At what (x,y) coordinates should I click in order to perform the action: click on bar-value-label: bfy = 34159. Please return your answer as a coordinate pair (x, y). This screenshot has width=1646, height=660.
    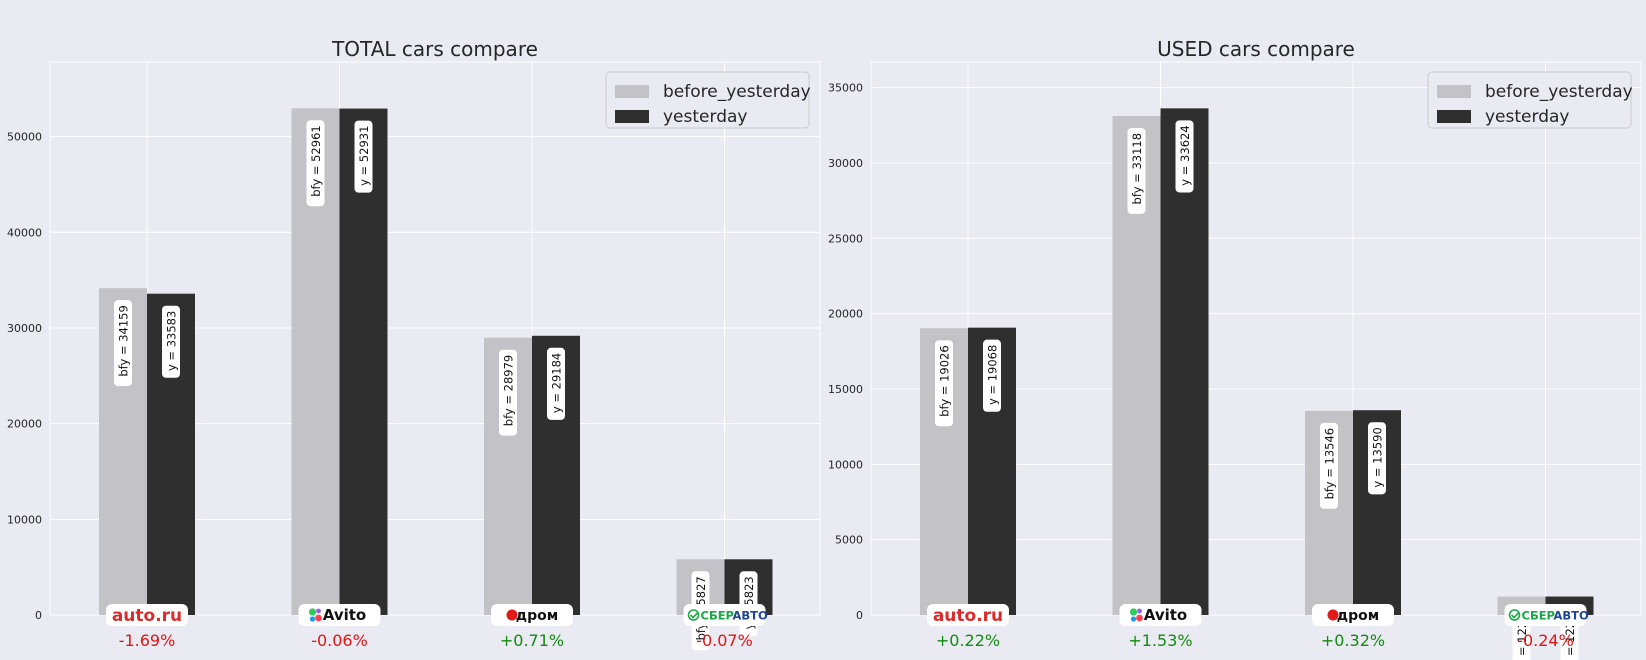
    Looking at the image, I should click on (123, 343).